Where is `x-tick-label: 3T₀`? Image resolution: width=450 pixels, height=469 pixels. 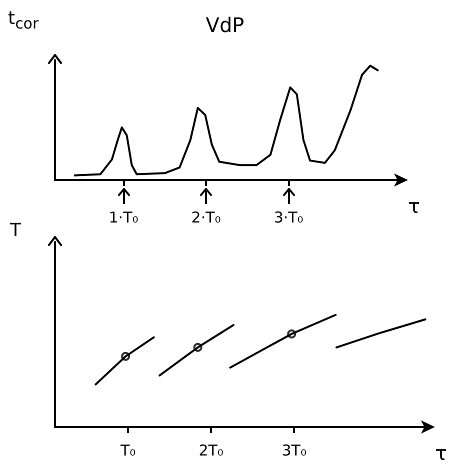 x-tick-label: 3T₀ is located at coordinates (294, 451).